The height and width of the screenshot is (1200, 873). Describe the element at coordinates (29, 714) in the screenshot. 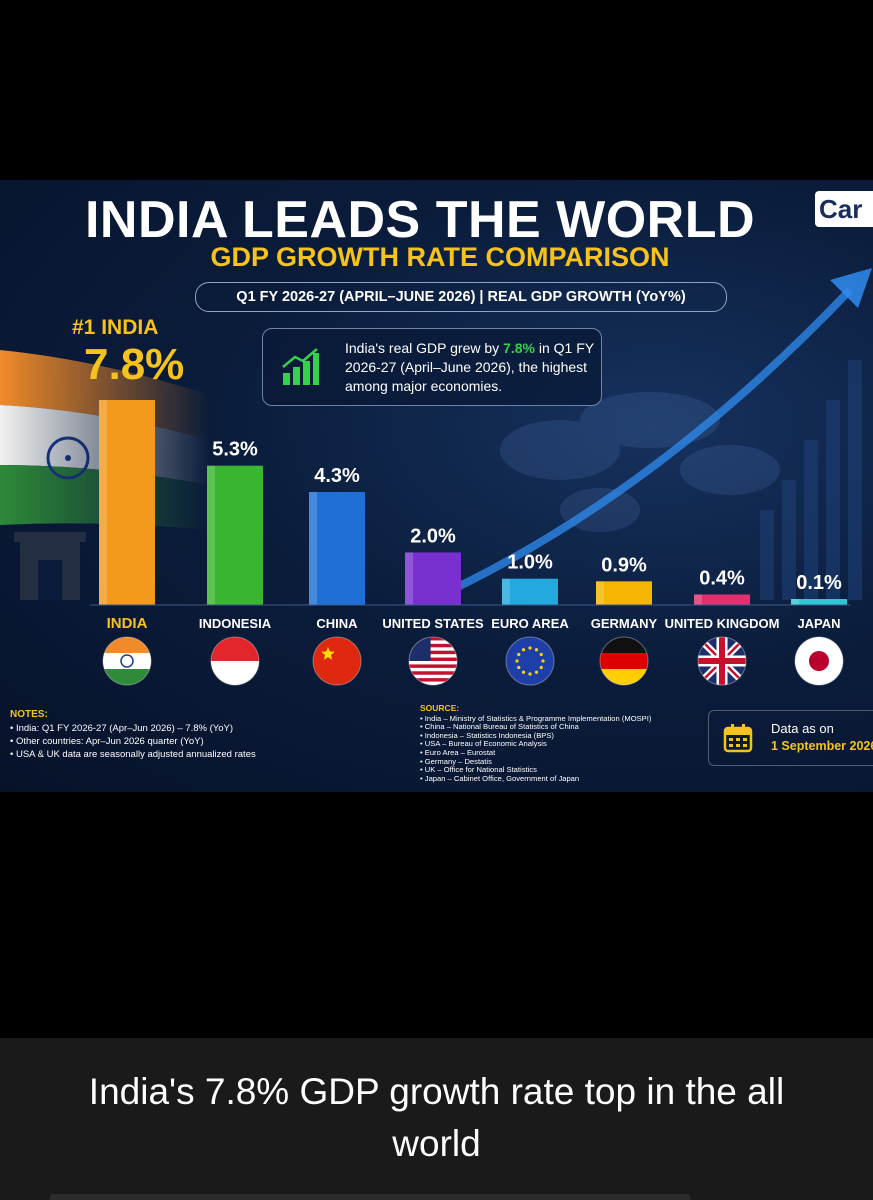

I see `notes-heading: NOTES:` at that location.